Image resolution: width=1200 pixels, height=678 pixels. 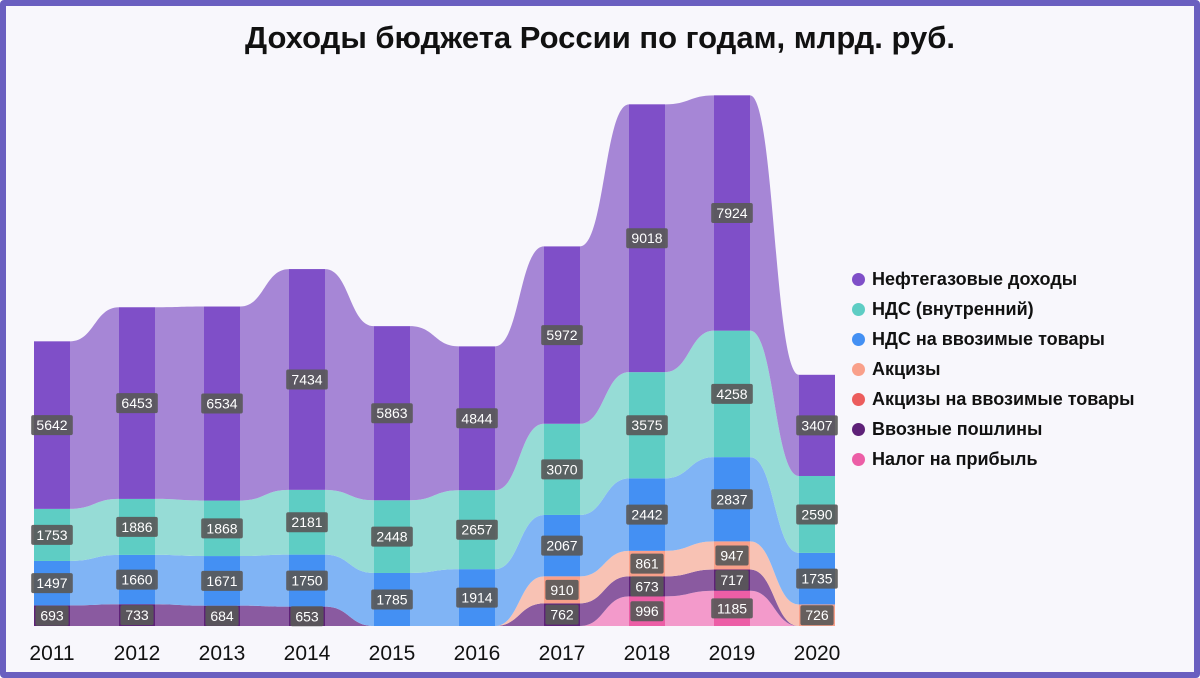 I want to click on x-tick-2011: 2011, so click(x=51, y=653).